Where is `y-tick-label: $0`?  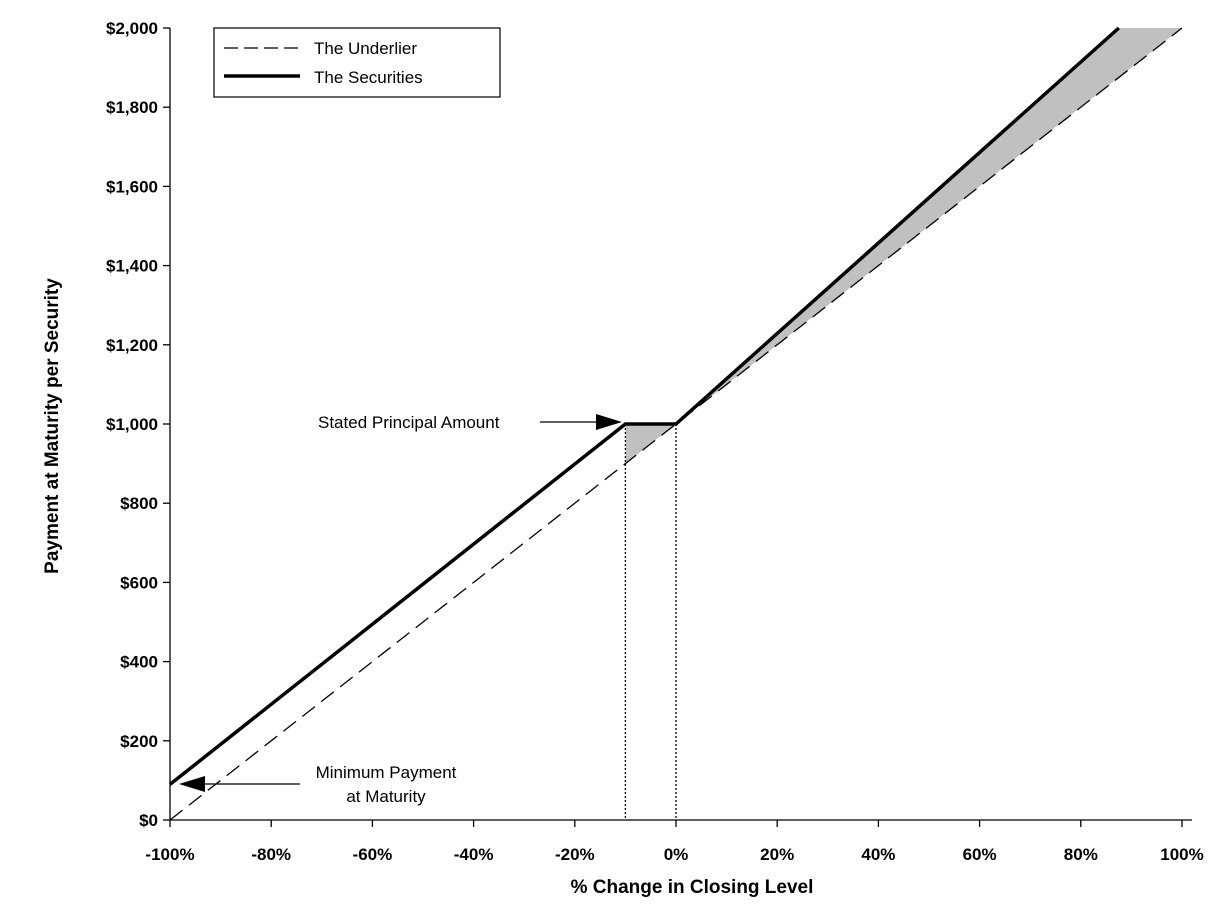 y-tick-label: $0 is located at coordinates (148, 820).